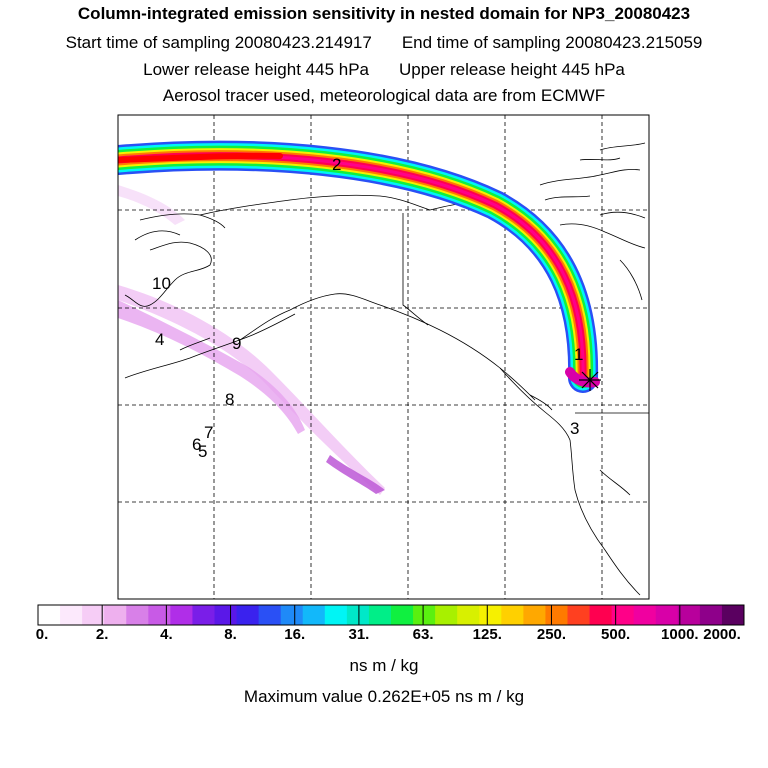 This screenshot has width=768, height=768. I want to click on color-scale-unit: ns m / kg, so click(384, 665).